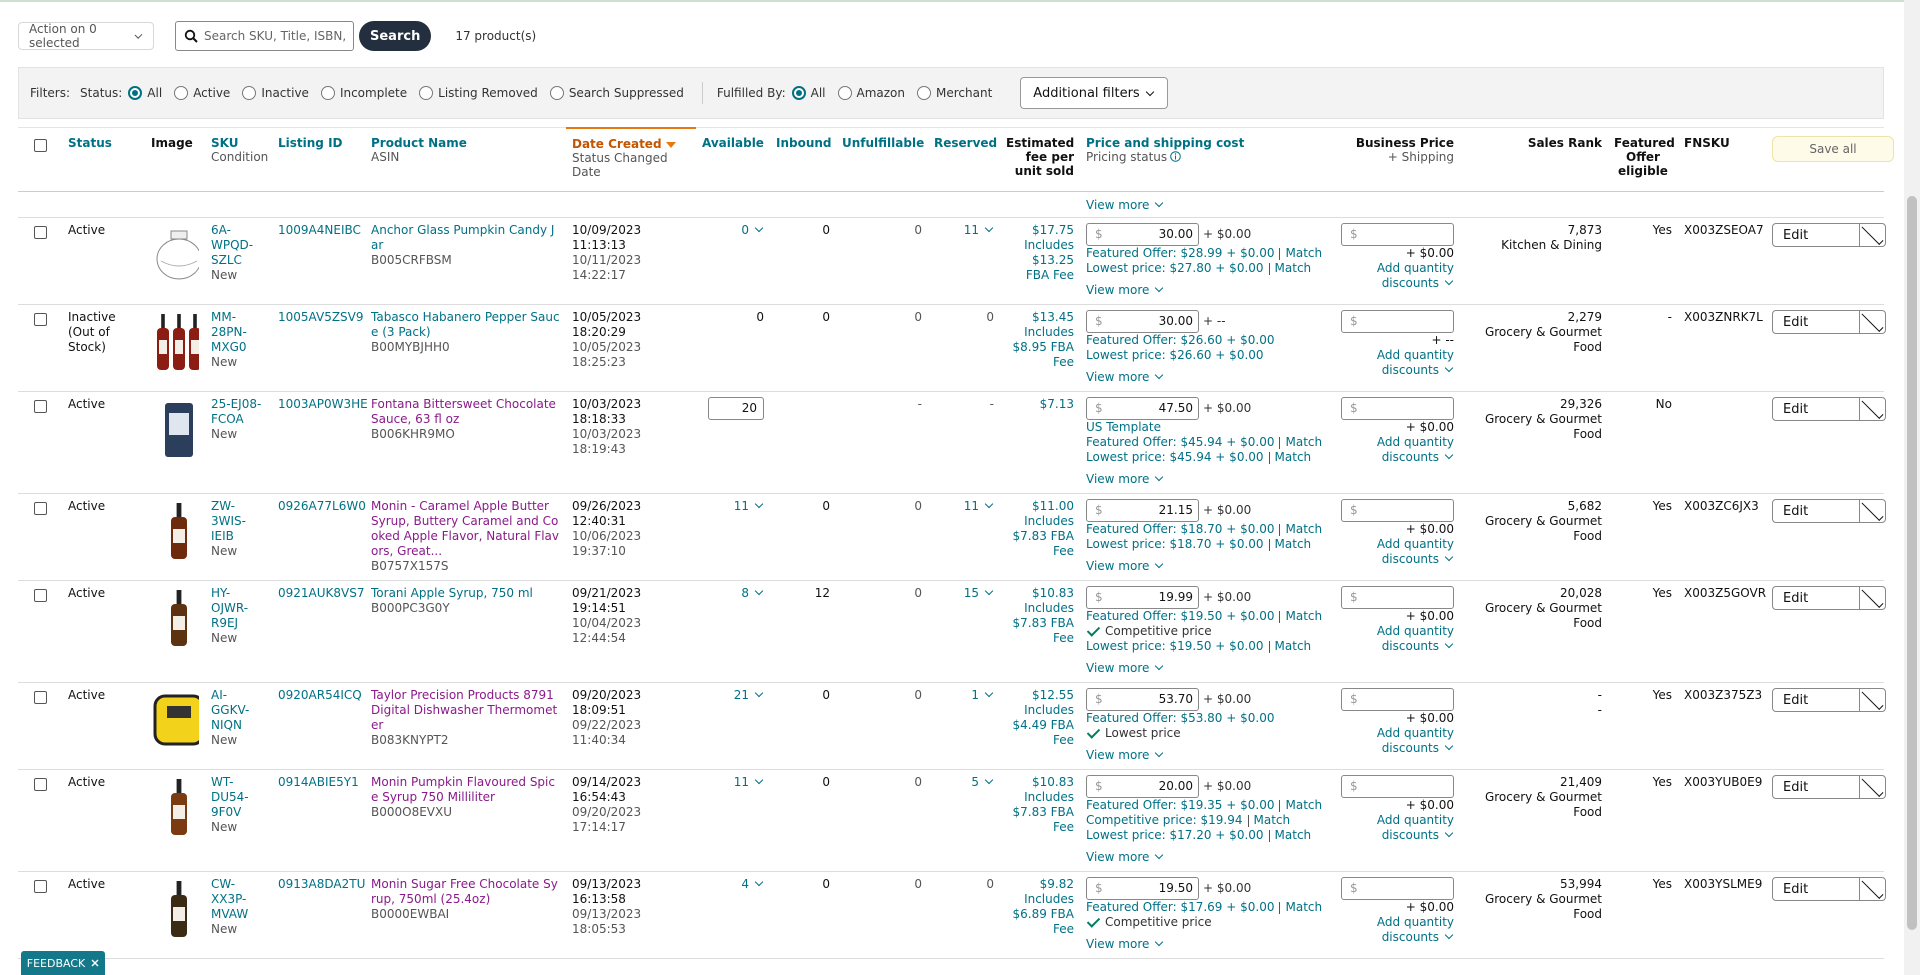 Image resolution: width=1920 pixels, height=975 pixels. I want to click on price-input: $19.50, so click(1142, 888).